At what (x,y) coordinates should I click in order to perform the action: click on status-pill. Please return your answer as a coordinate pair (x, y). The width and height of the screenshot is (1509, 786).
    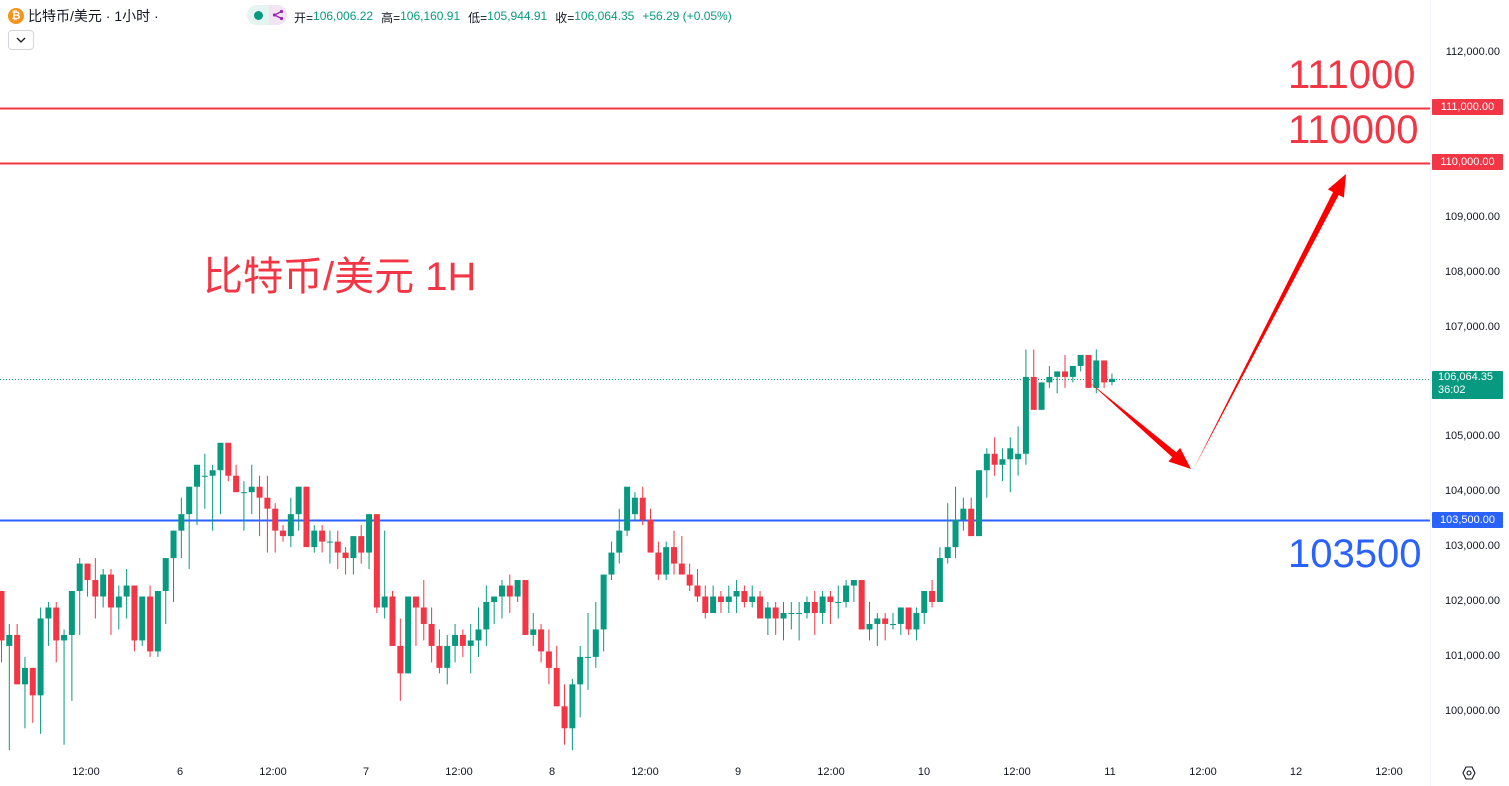
    Looking at the image, I should click on (267, 15).